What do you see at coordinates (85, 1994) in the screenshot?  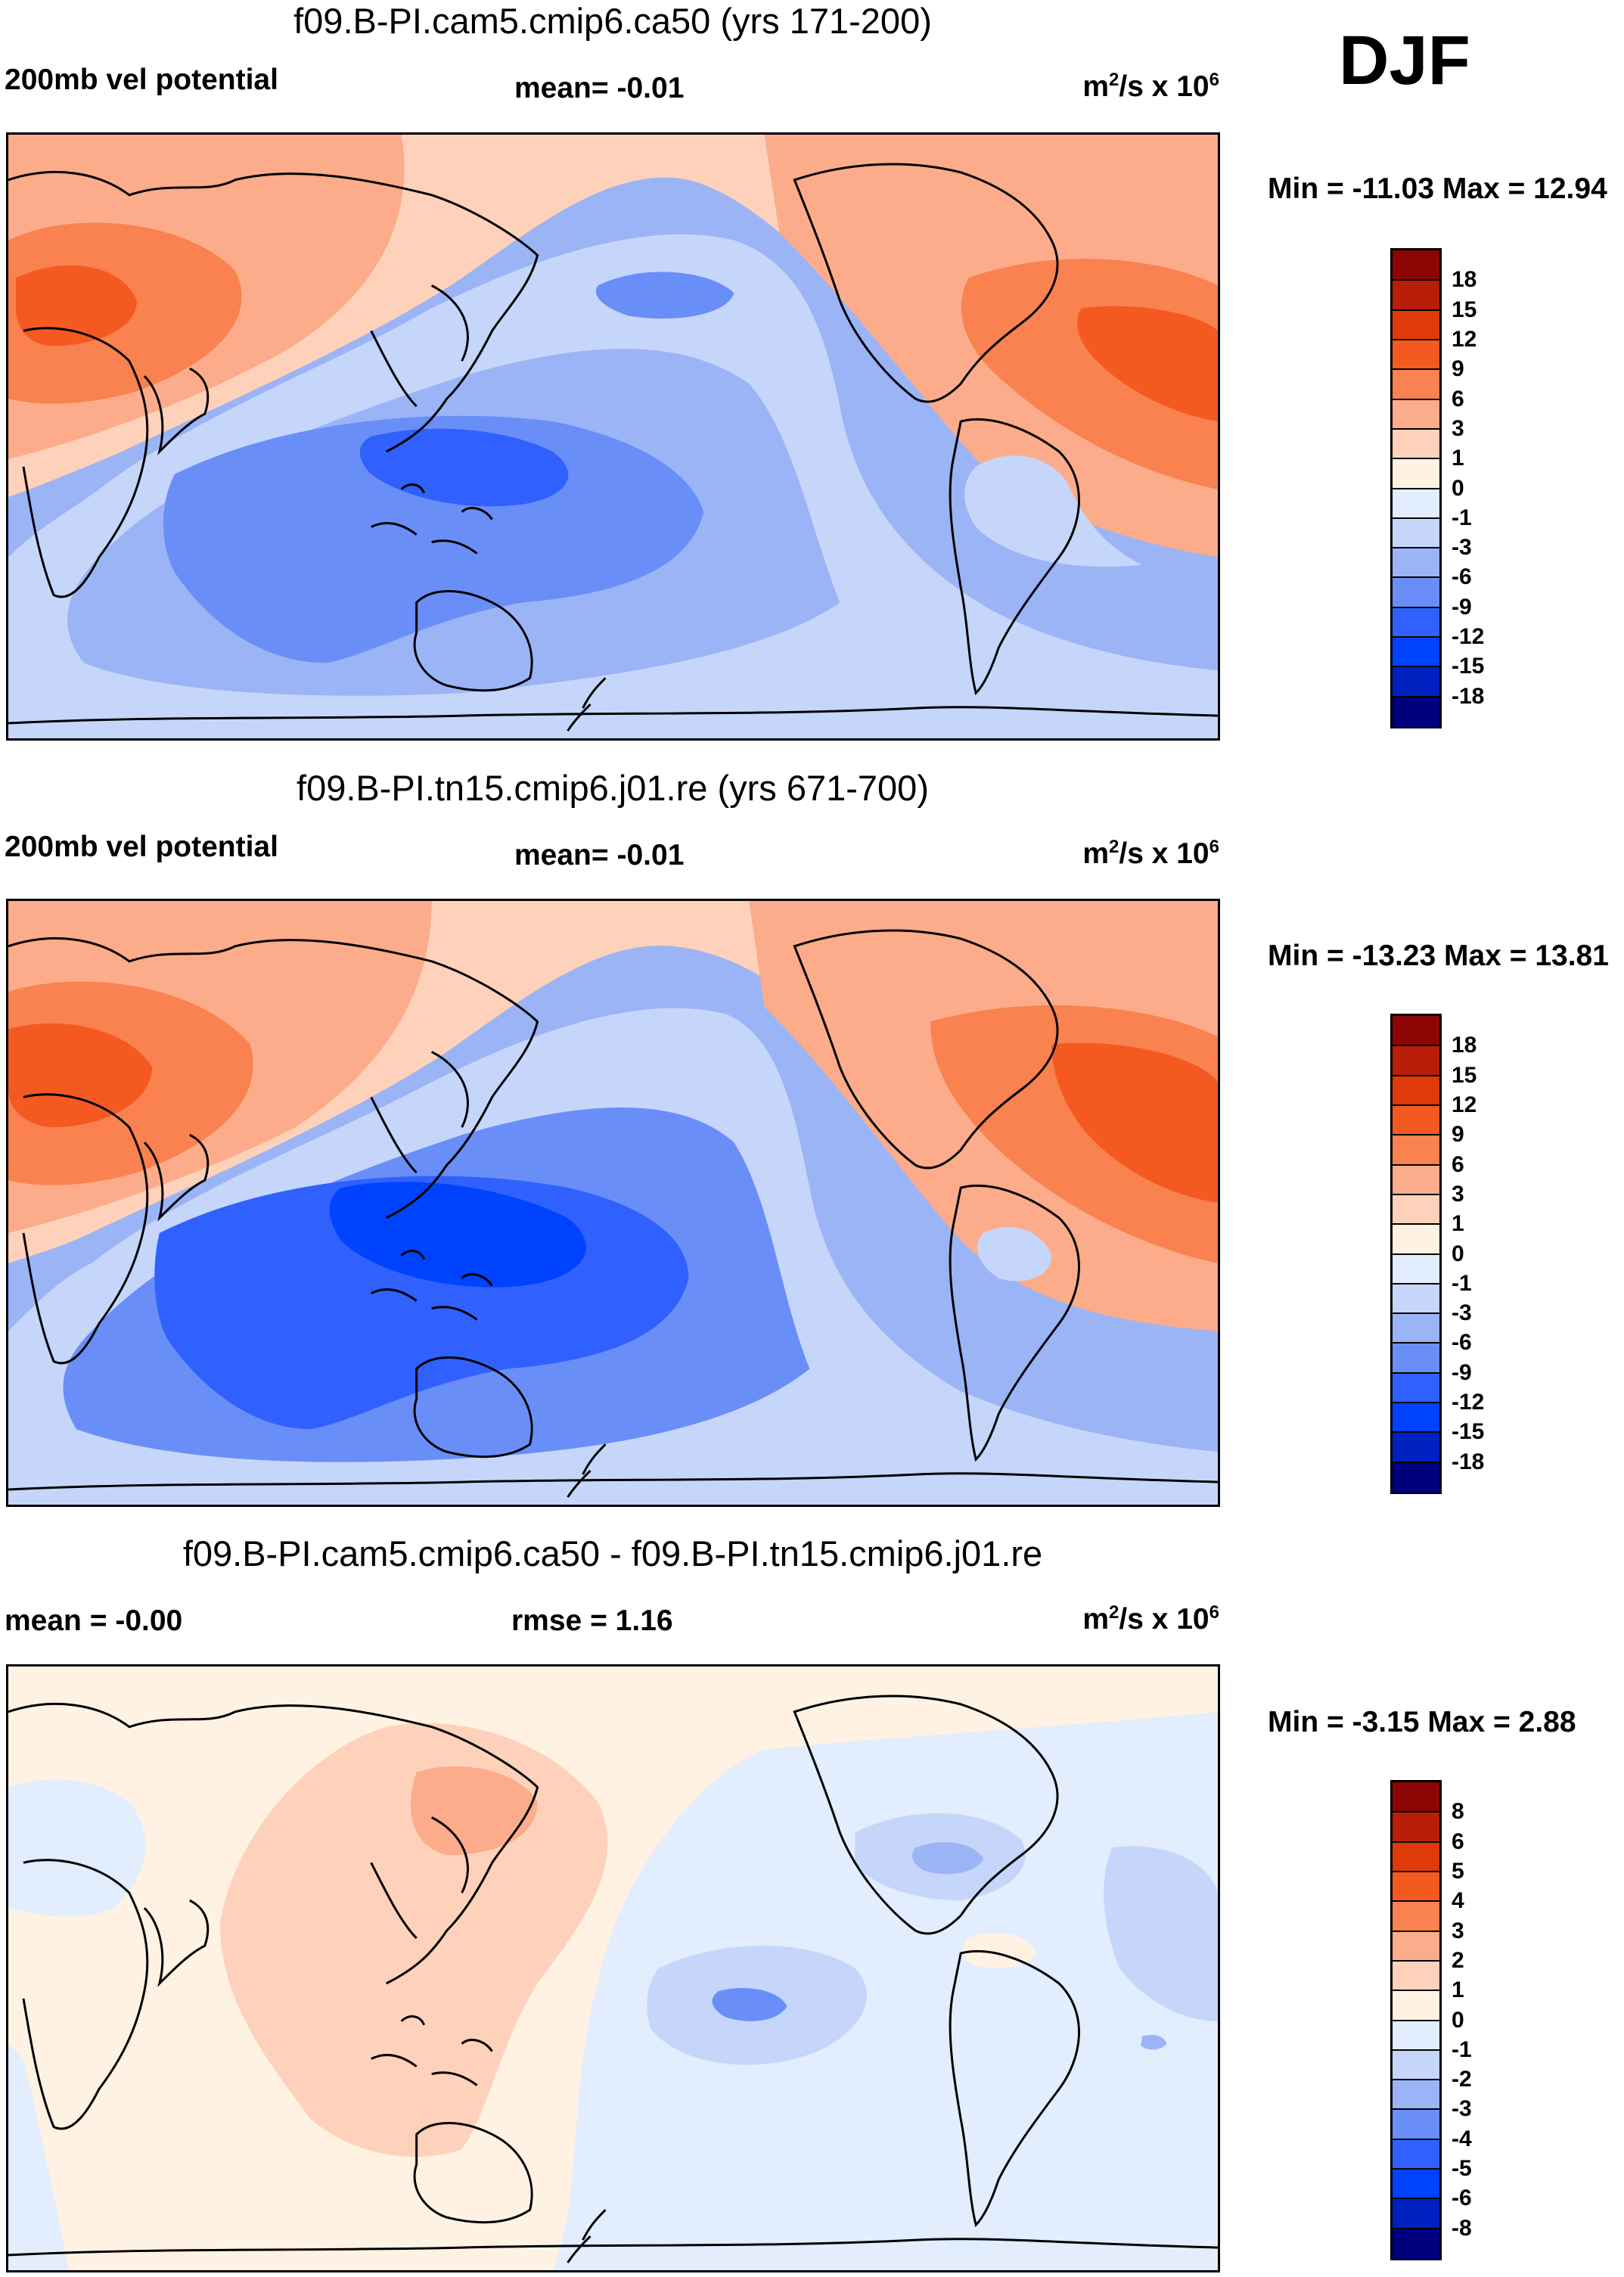 I see `coast-africa` at bounding box center [85, 1994].